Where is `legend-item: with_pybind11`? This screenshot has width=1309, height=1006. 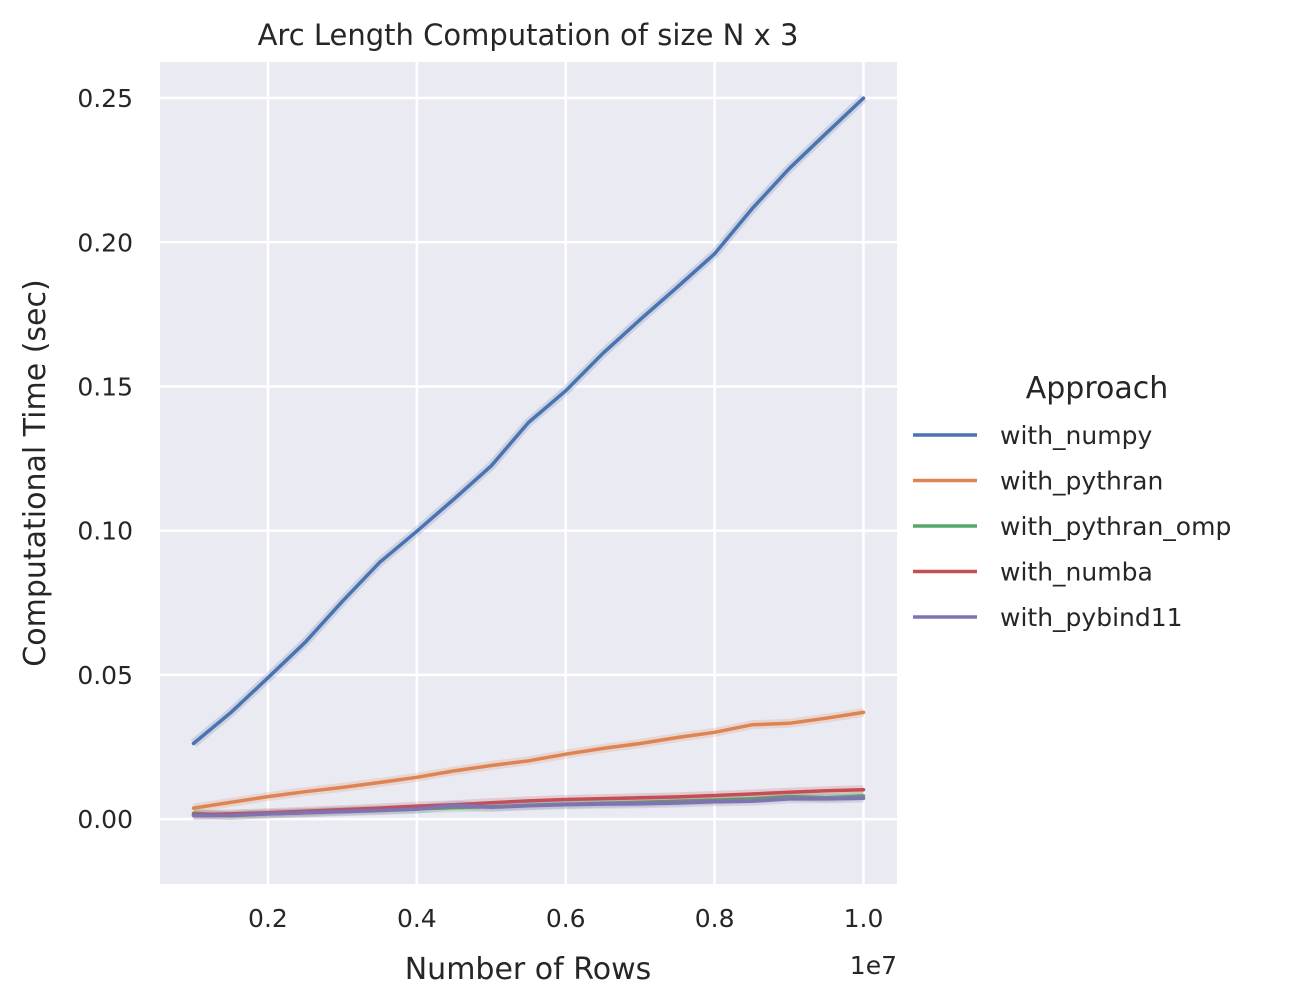 legend-item: with_pybind11 is located at coordinates (1048, 617).